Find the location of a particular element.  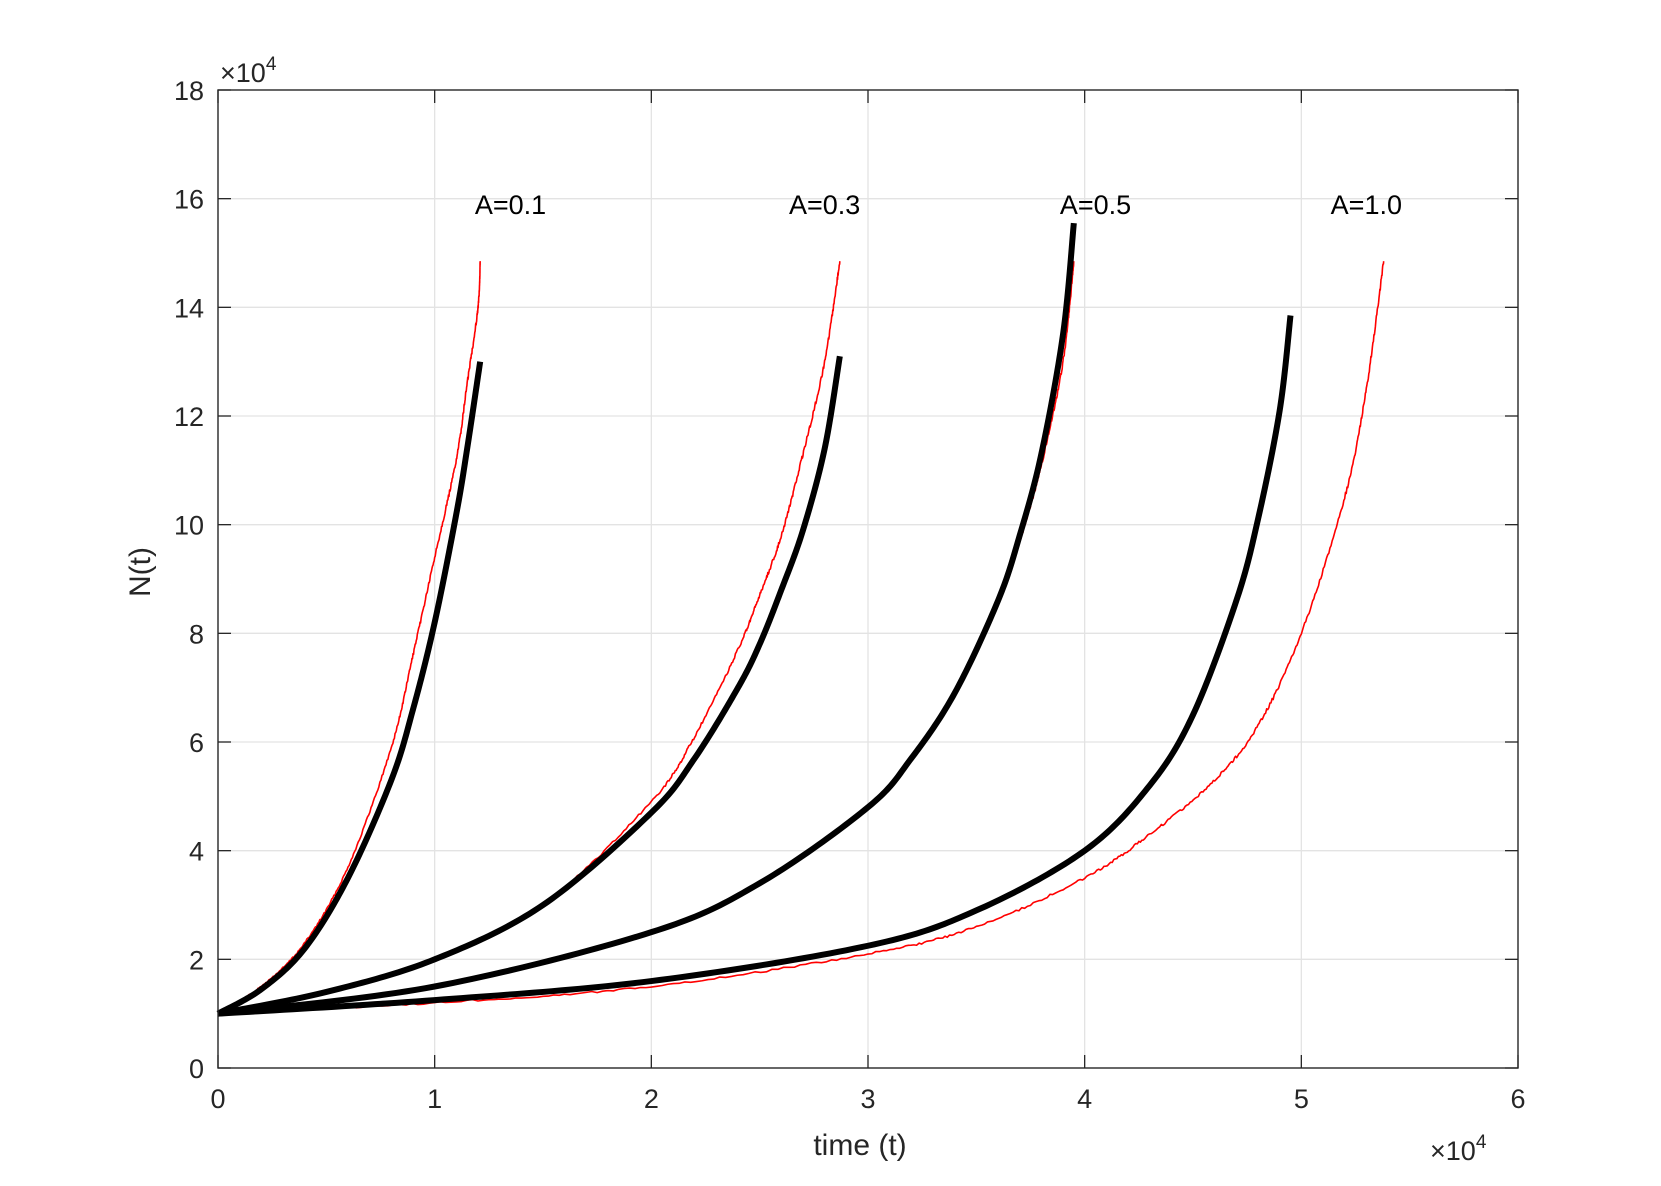

y-axis-title: N(t) is located at coordinates (140, 572).